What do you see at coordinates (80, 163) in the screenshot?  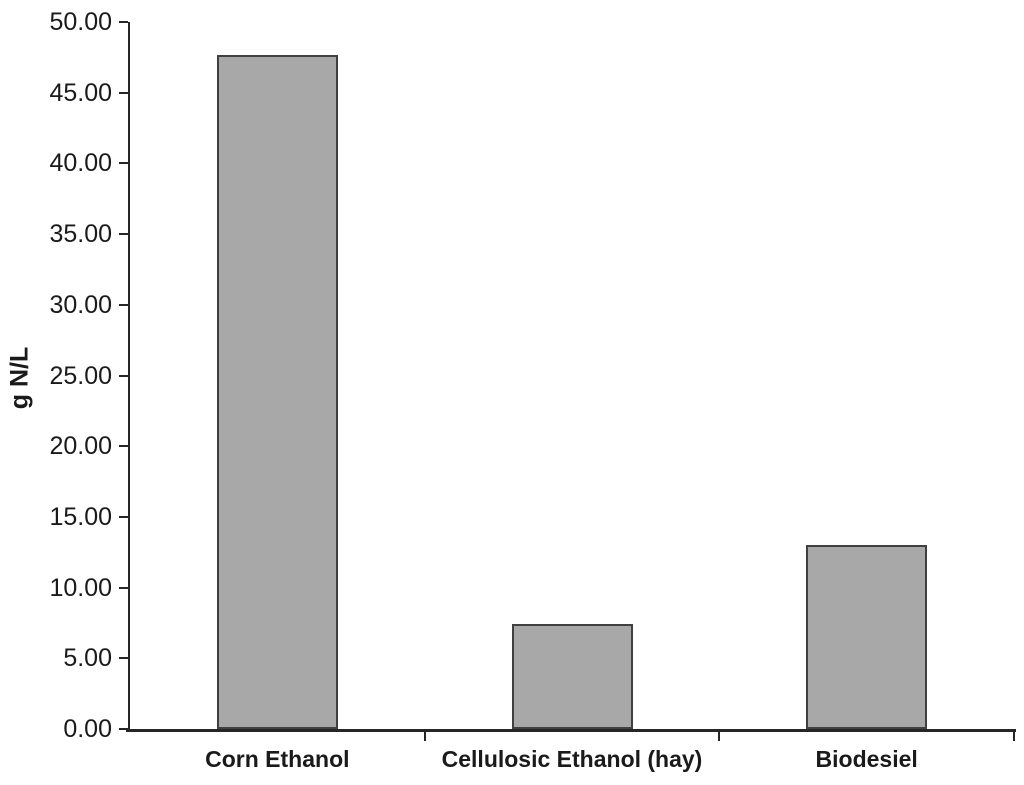 I see `y-axis-tick-label: 40.00` at bounding box center [80, 163].